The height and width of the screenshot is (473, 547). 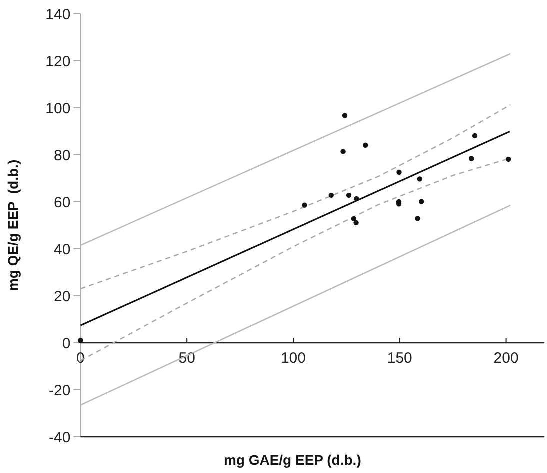 What do you see at coordinates (62, 203) in the screenshot?
I see `y-tick-label: 60` at bounding box center [62, 203].